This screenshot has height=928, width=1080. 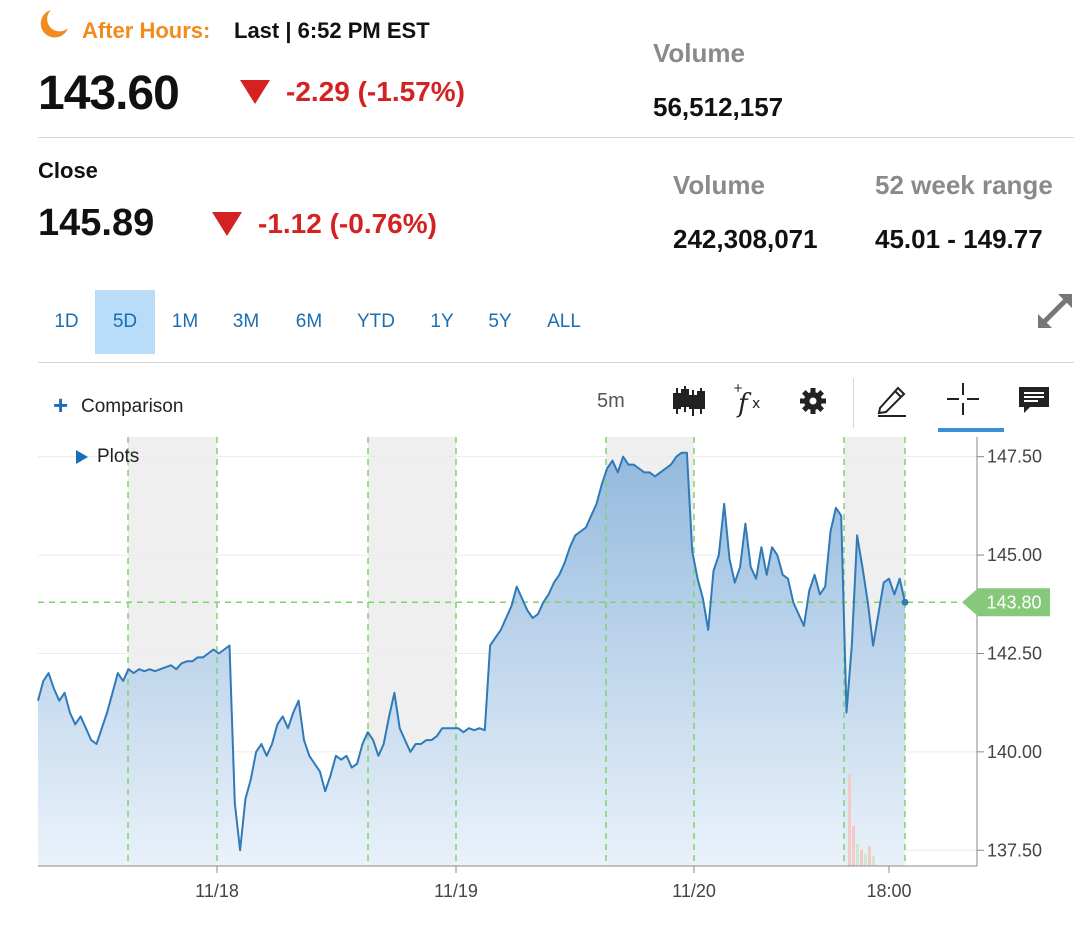 What do you see at coordinates (375, 91) in the screenshot?
I see `after-hours-change: -2.29 (-1.57%)` at bounding box center [375, 91].